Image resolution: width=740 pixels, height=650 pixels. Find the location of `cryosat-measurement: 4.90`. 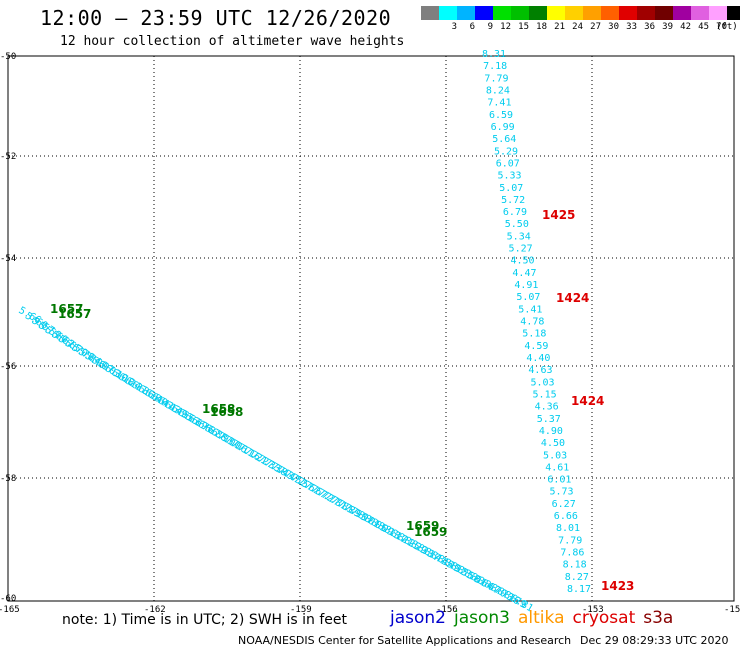

cryosat-measurement: 4.90 is located at coordinates (551, 431).